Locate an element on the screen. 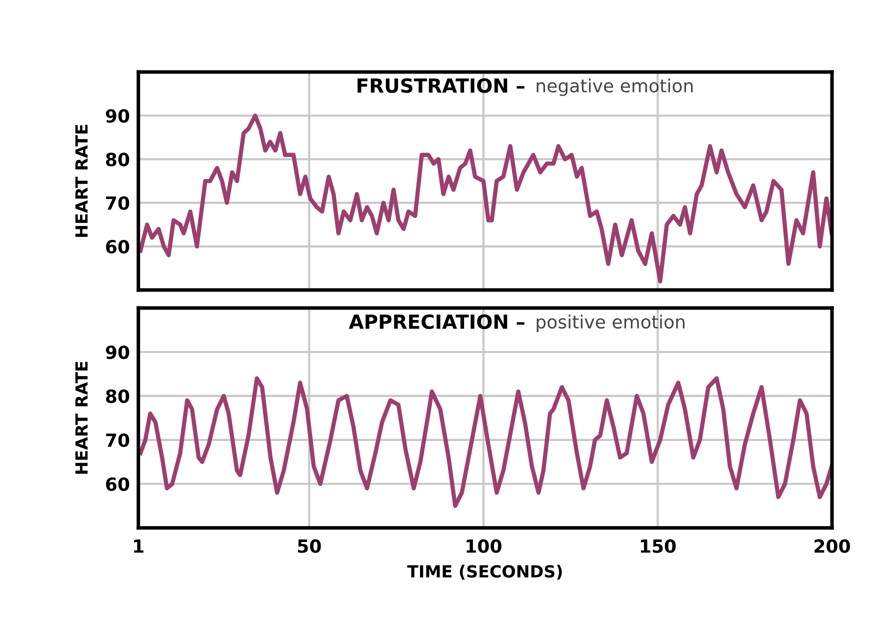 The image size is (887, 621). x-tick-label: 50 is located at coordinates (309, 546).